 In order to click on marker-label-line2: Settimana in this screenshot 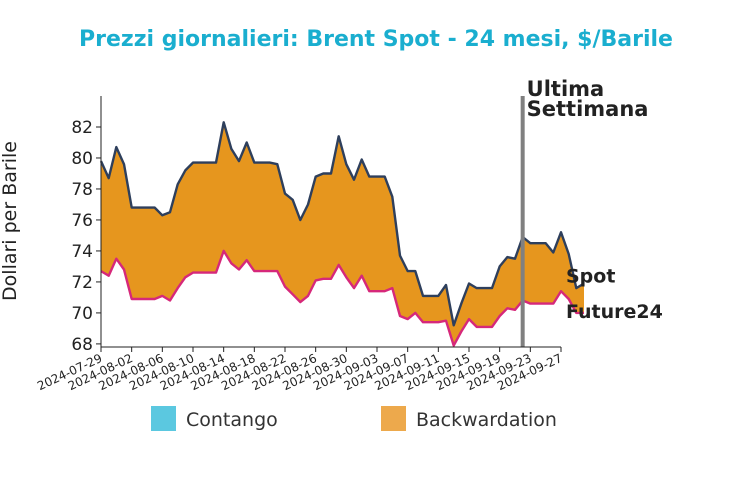, I will do `click(588, 109)`.